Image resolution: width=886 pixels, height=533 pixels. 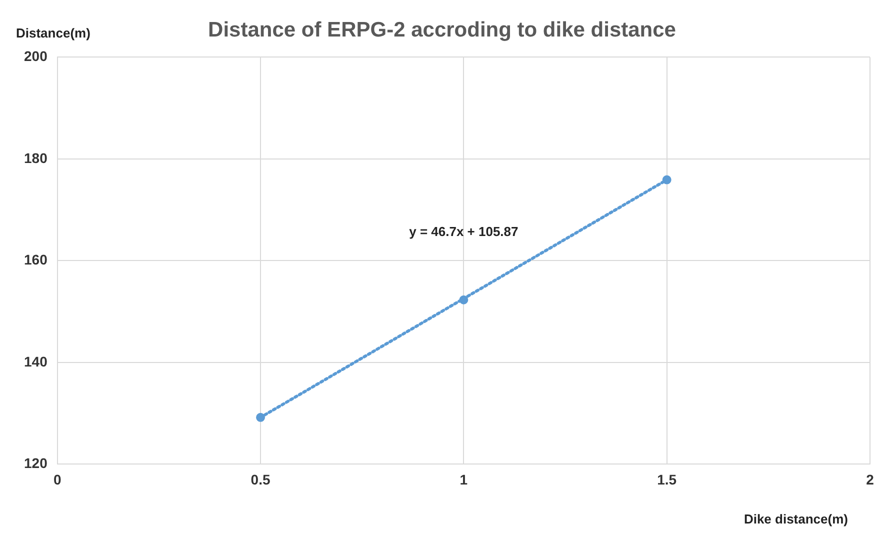 I want to click on x-tick-label: 0.5, so click(x=260, y=479).